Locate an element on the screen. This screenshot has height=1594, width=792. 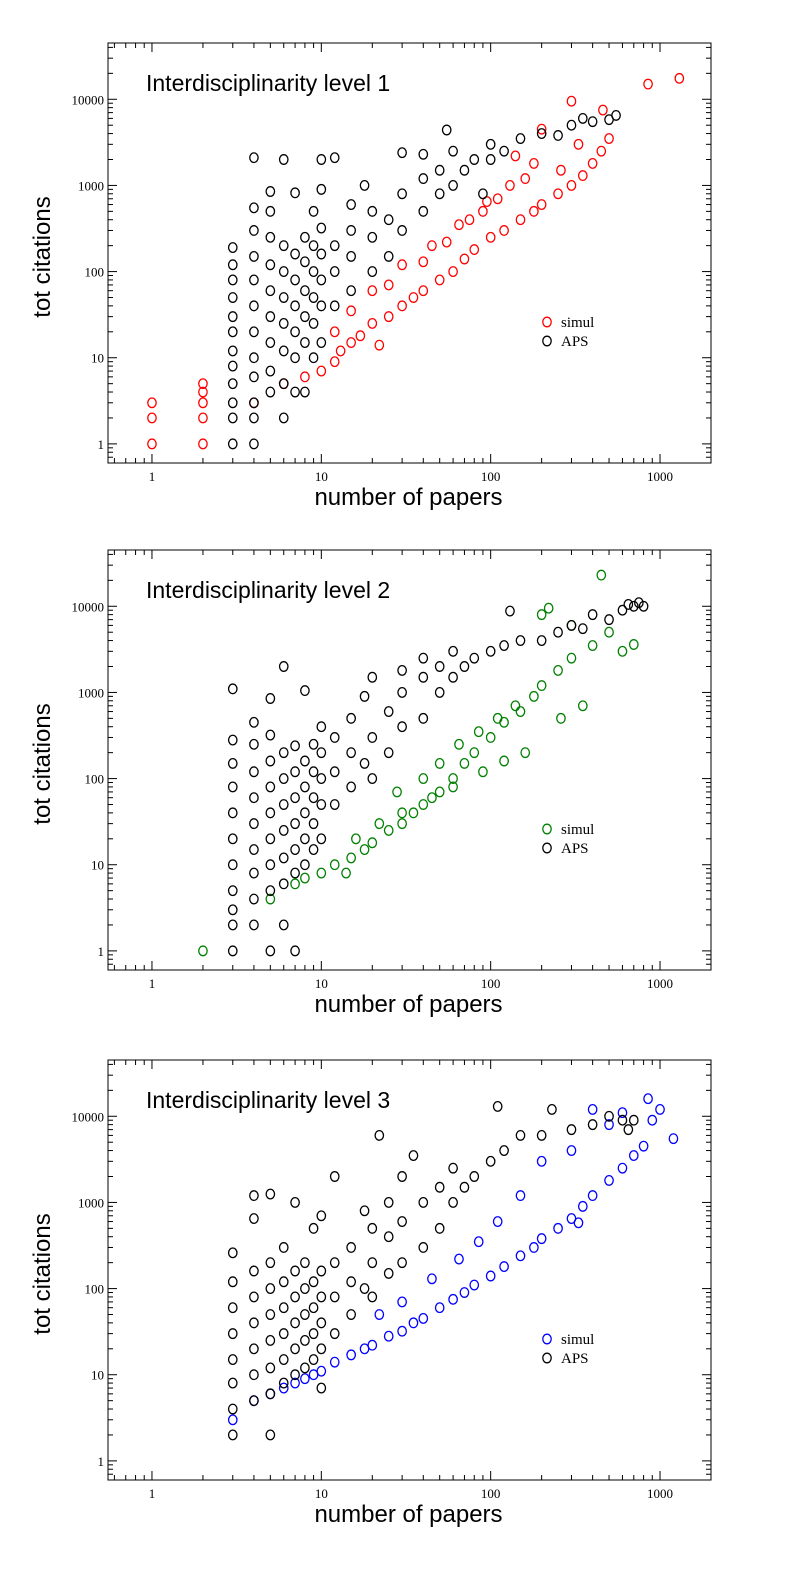
legend: simul APS is located at coordinates (568, 1349).